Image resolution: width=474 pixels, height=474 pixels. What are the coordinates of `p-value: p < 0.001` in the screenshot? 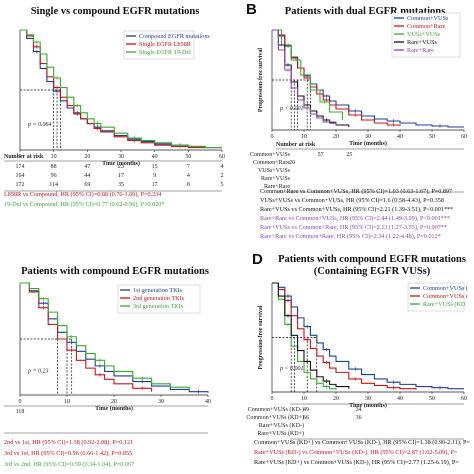 It's located at (291, 109).